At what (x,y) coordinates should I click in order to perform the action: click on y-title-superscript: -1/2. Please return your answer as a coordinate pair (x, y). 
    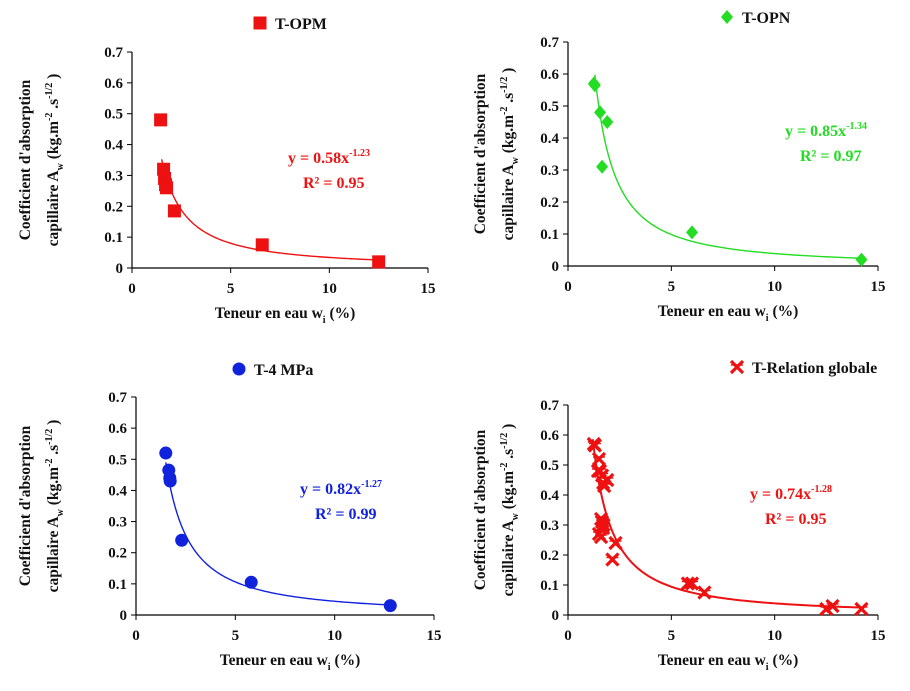
    Looking at the image, I should click on (49, 91).